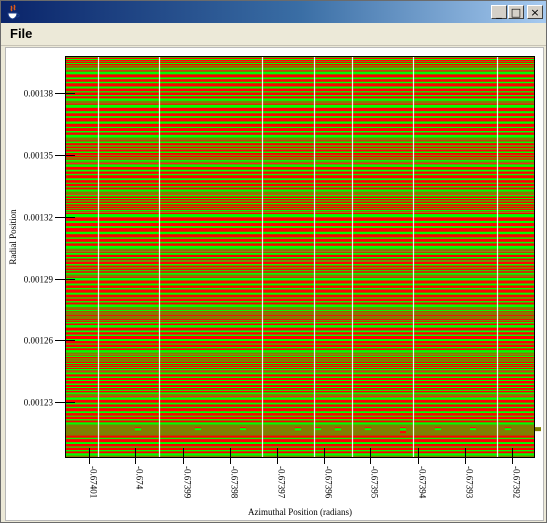 The image size is (547, 523). Describe the element at coordinates (93, 482) in the screenshot. I see `x-tick-label: -0.67401` at that location.